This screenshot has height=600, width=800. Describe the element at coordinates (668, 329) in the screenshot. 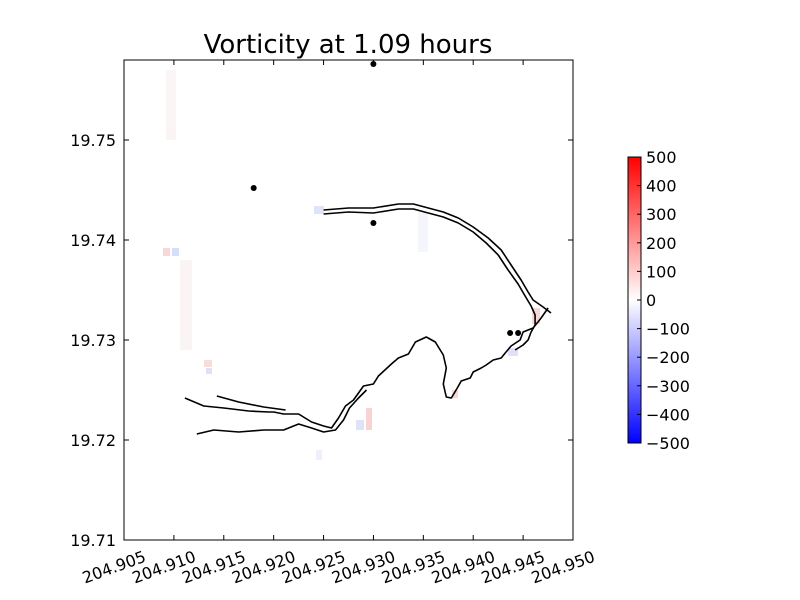

I see `colorbar-tick-label: −100` at that location.